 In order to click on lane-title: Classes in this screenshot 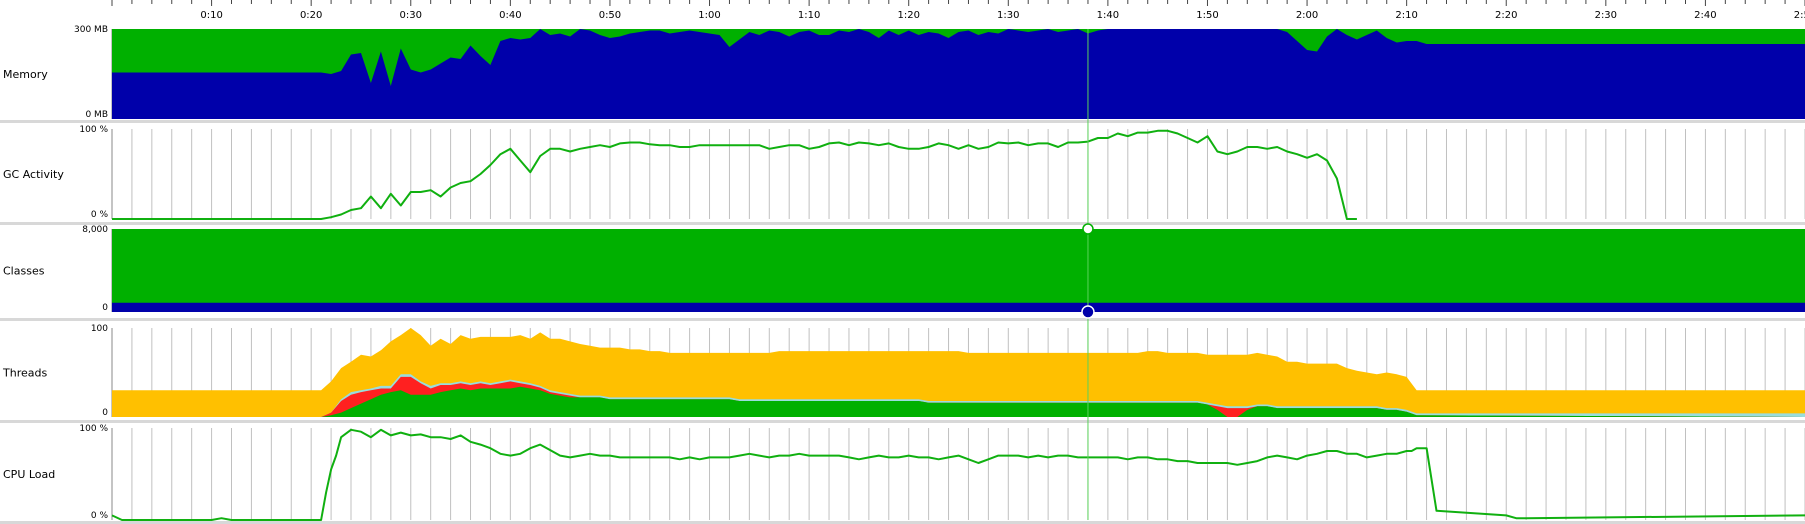, I will do `click(24, 271)`.